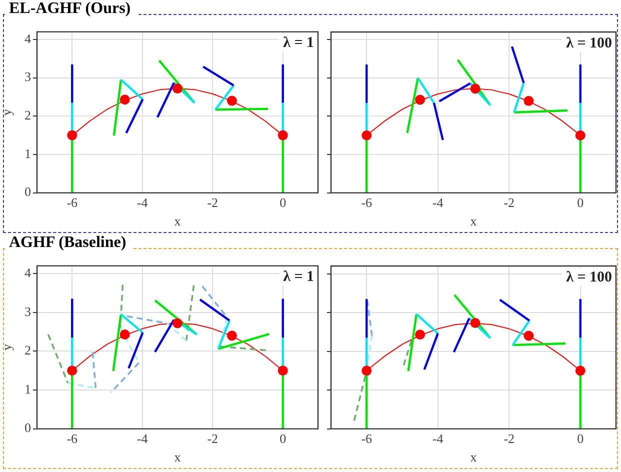 The width and height of the screenshot is (621, 472). I want to click on chart-title: AGHF (Baseline), so click(68, 243).